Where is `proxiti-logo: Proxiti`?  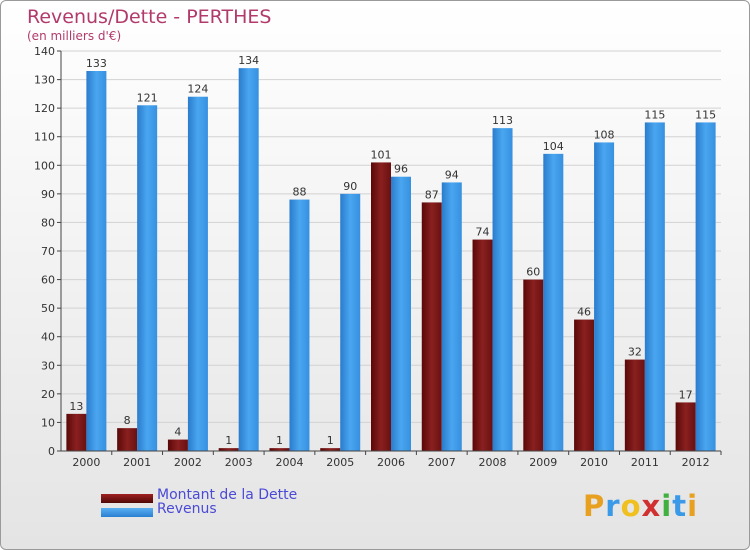
proxiti-logo: Proxiti is located at coordinates (640, 506).